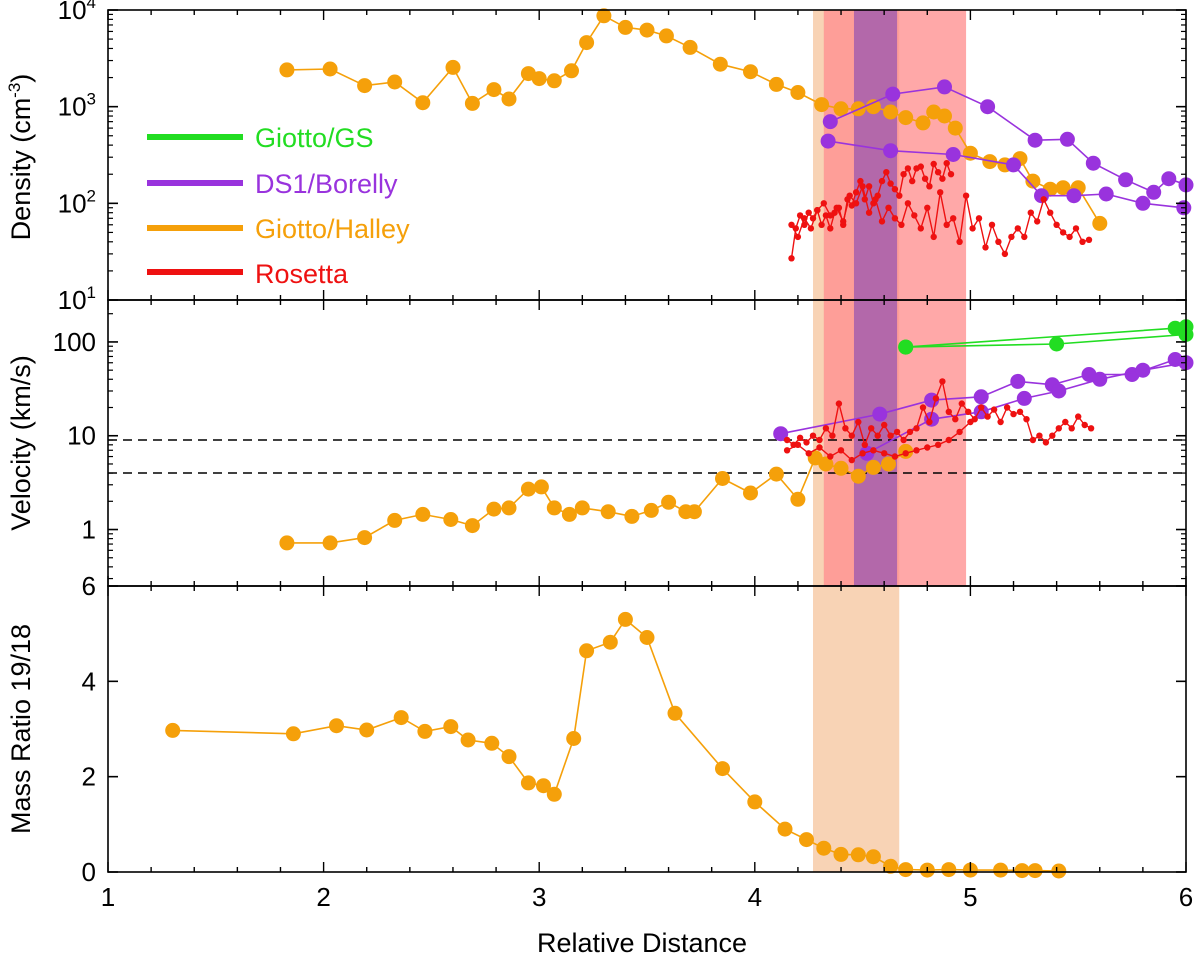 This screenshot has height=961, width=1200. I want to click on y-tick-label: 103, so click(77, 106).